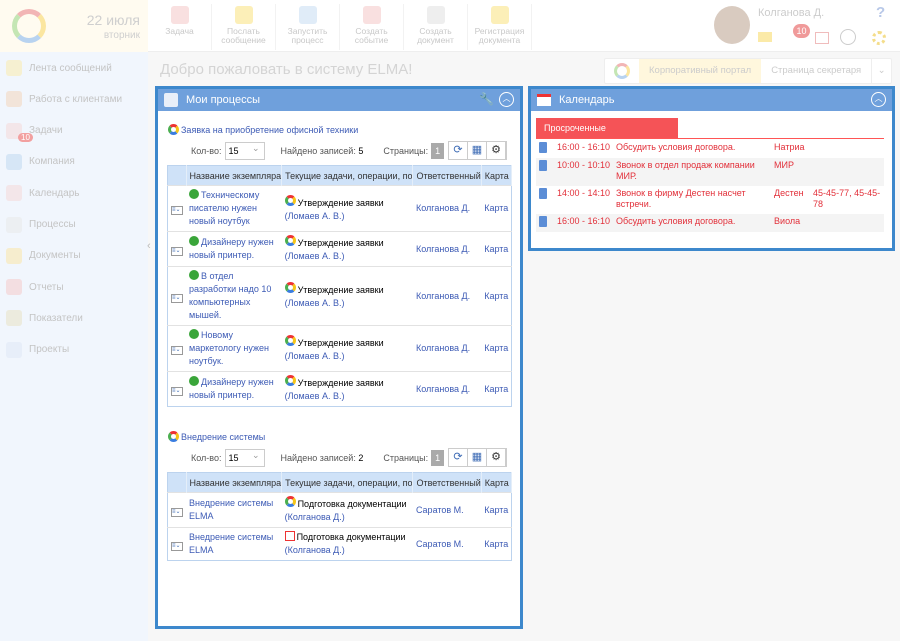 The height and width of the screenshot is (641, 900). Describe the element at coordinates (732, 25) in the screenshot. I see `avatar` at that location.